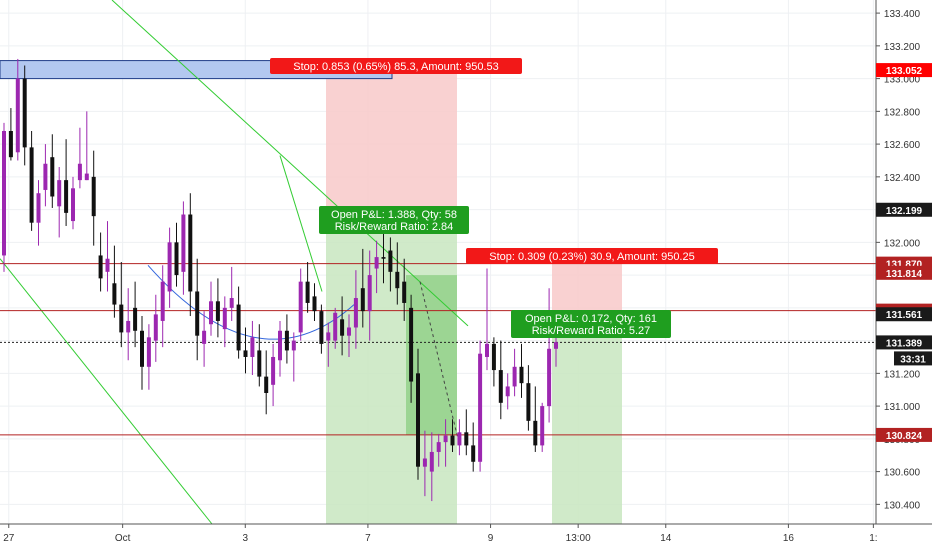 The image size is (932, 550). I want to click on time-tick-label: 16, so click(789, 538).